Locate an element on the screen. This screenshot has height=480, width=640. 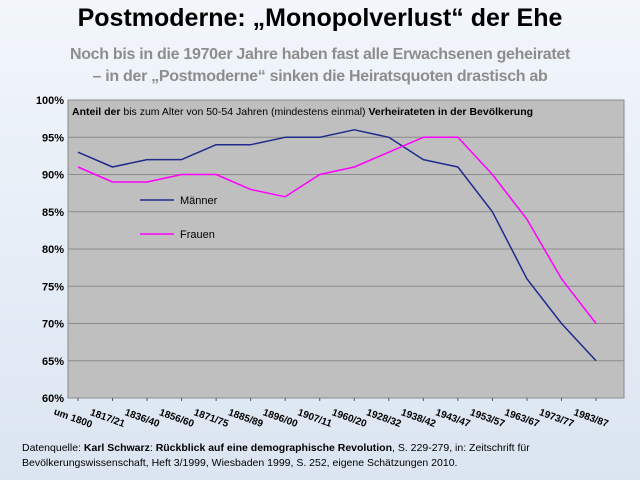
y-tick-label: 100% is located at coordinates (50, 101).